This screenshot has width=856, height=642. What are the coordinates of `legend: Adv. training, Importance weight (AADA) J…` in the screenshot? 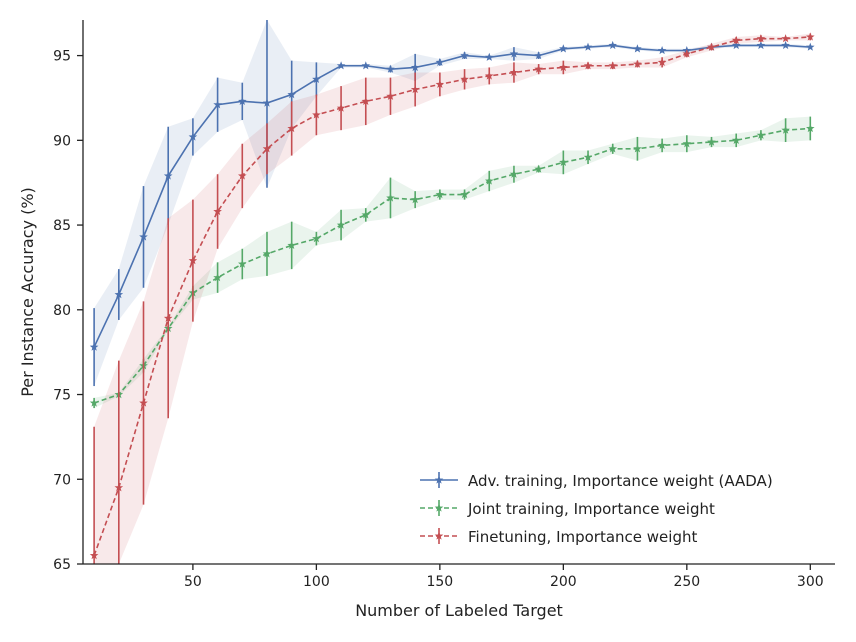 It's located at (596, 509).